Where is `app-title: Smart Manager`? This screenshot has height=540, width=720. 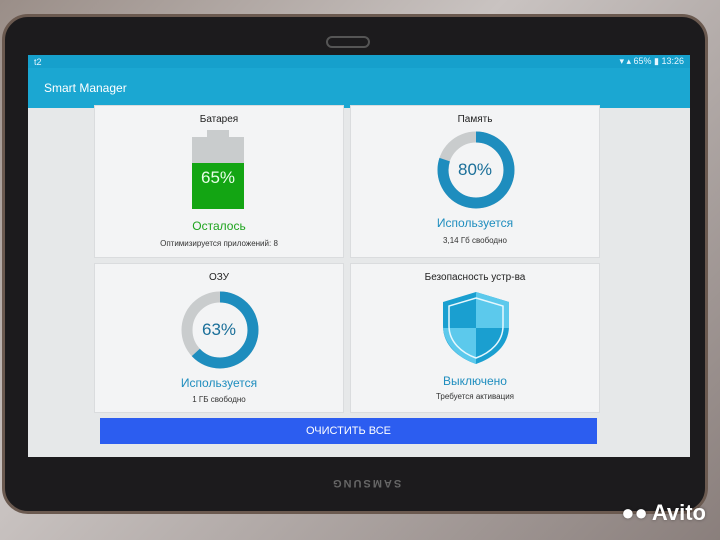 app-title: Smart Manager is located at coordinates (85, 88).